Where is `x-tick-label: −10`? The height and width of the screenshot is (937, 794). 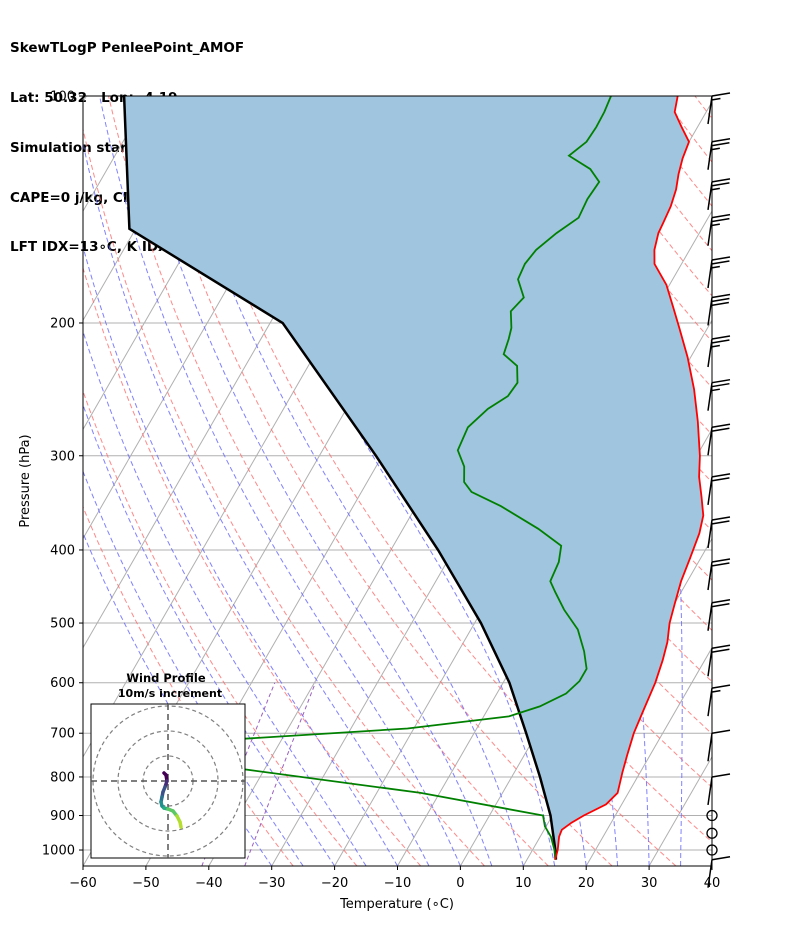 x-tick-label: −10 is located at coordinates (397, 883).